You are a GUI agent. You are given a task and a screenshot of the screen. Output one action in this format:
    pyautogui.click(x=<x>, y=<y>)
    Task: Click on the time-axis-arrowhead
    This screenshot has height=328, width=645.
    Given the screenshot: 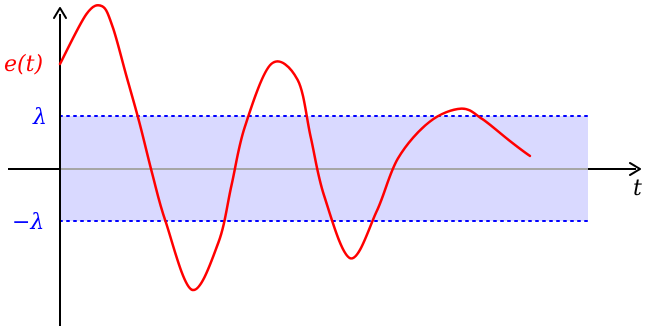 What is the action you would take?
    pyautogui.click(x=635, y=169)
    